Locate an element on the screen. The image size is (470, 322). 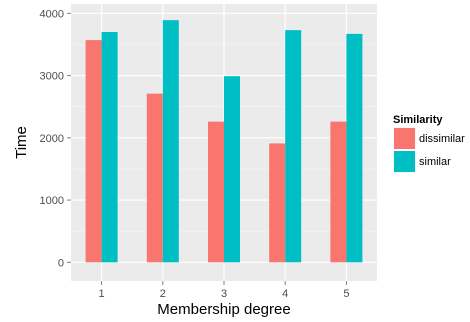
y-axis-title: Time is located at coordinates (21, 142).